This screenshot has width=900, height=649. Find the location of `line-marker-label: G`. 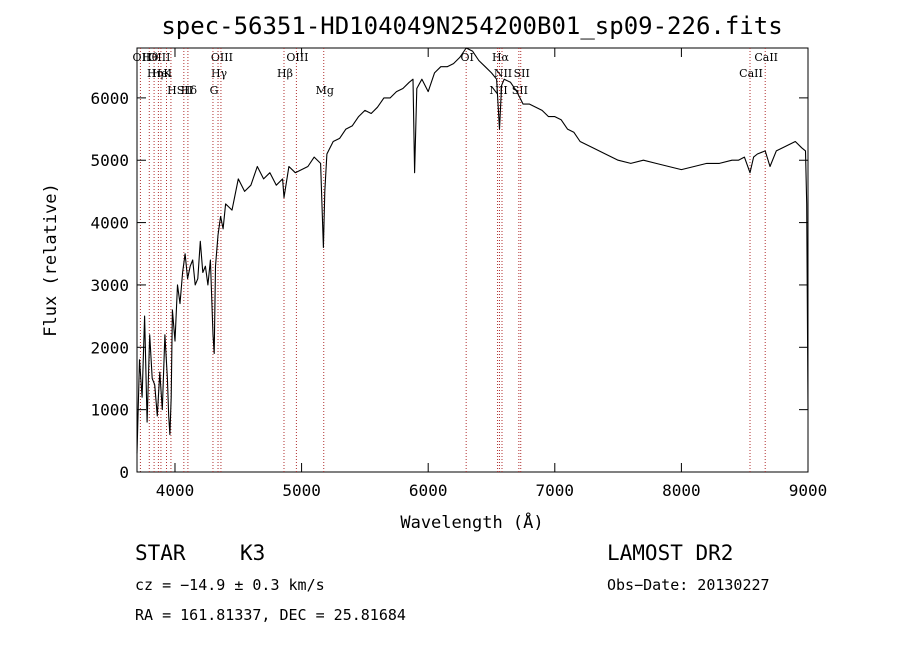

line-marker-label: G is located at coordinates (214, 90).